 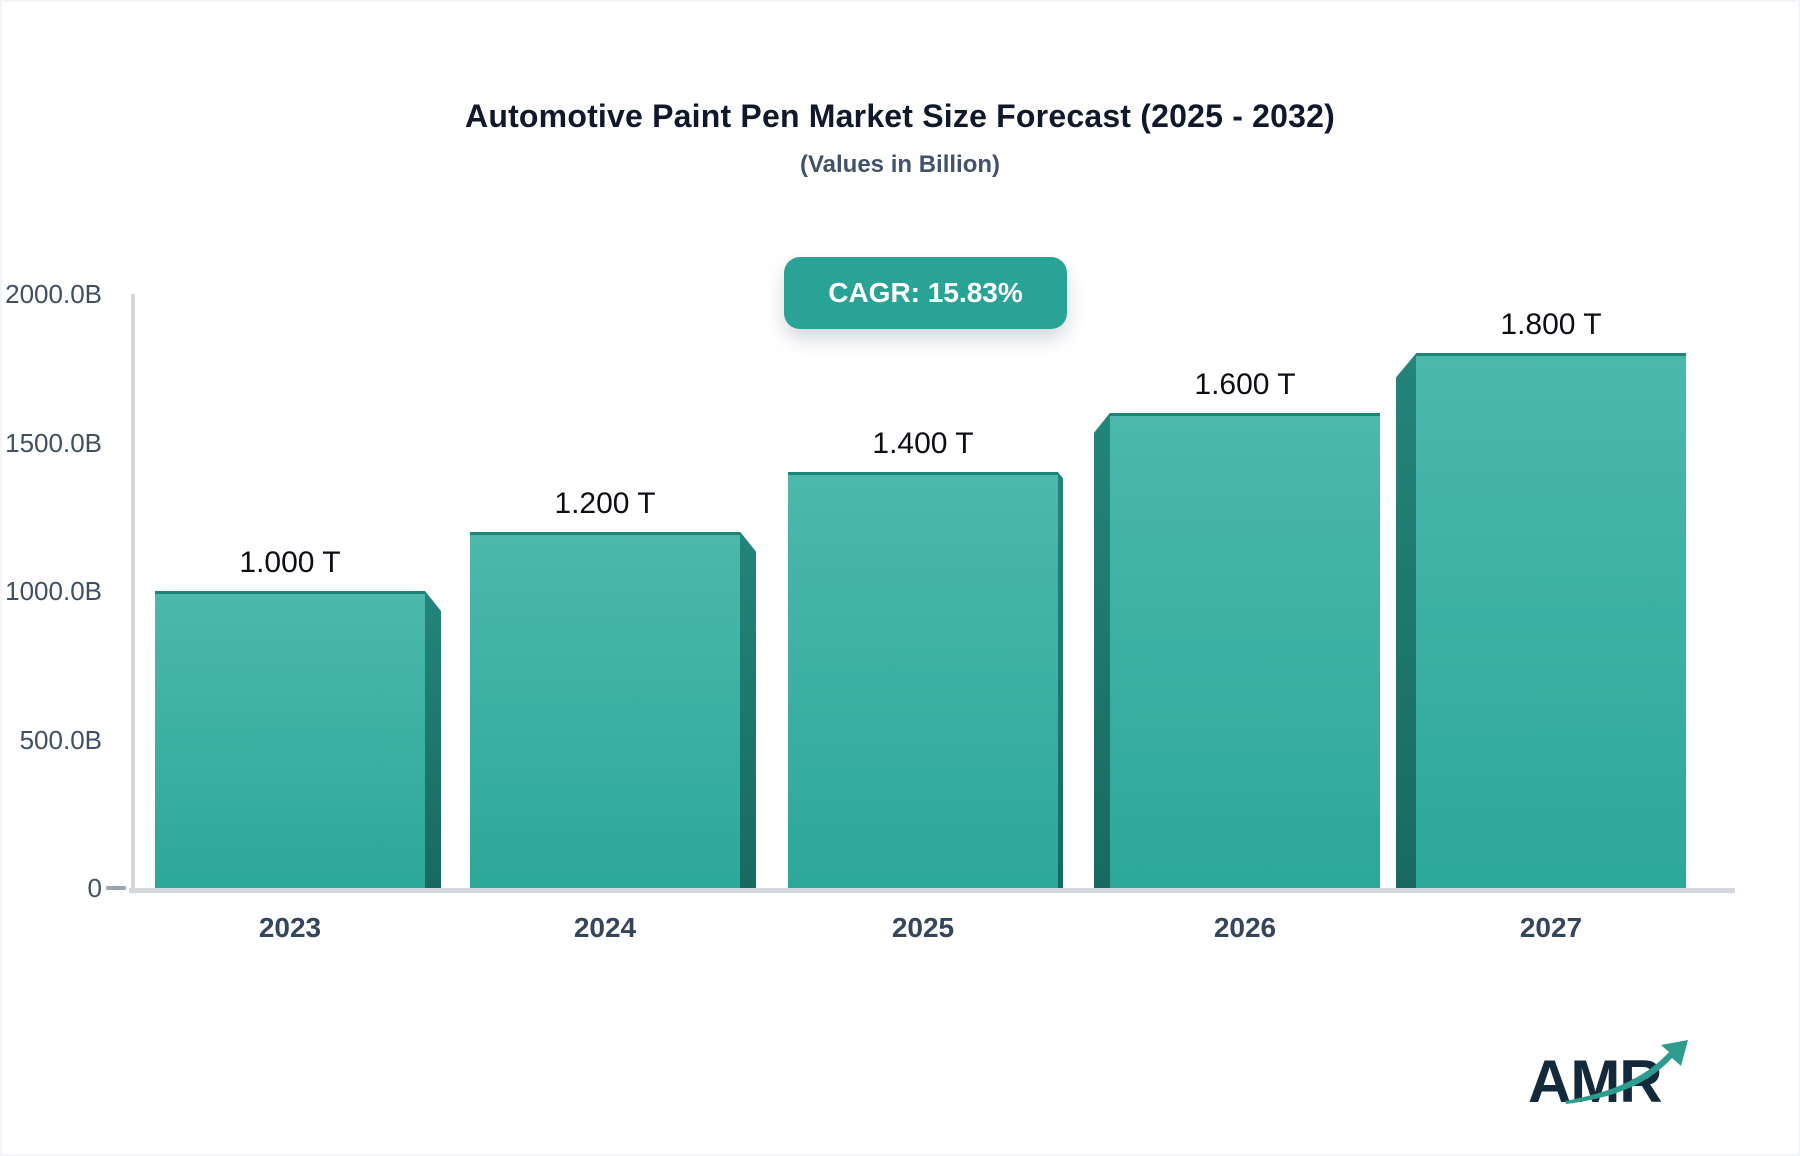 I want to click on y-axis-tick-label: 2000.0B, so click(x=53, y=294).